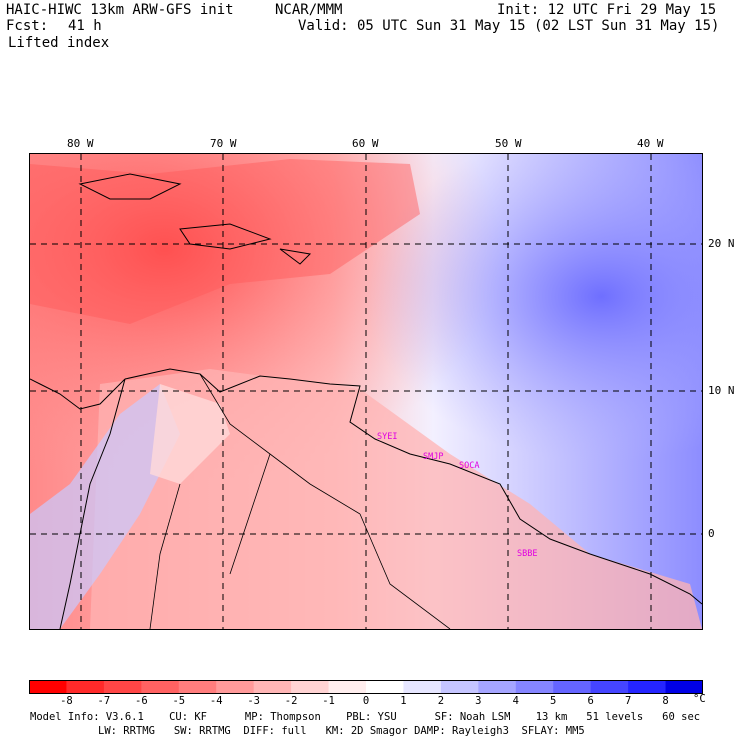 The height and width of the screenshot is (740, 740). Describe the element at coordinates (300, 501) in the screenshot. I see `country-borders` at that location.